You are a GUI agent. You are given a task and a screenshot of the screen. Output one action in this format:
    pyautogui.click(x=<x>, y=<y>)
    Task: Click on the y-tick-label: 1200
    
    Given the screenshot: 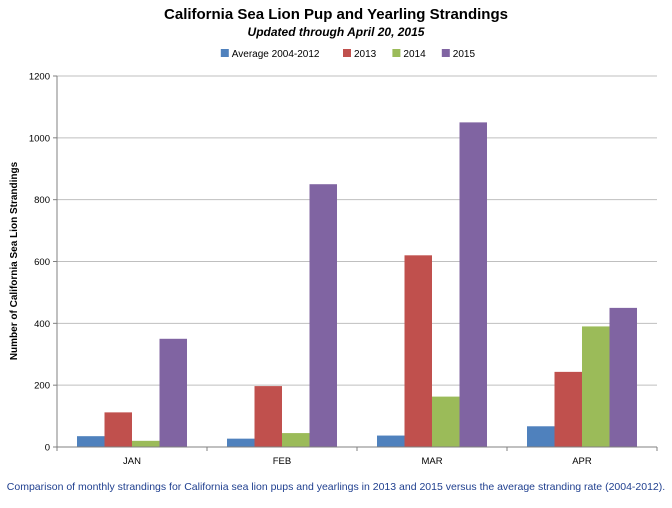 What is the action you would take?
    pyautogui.click(x=39, y=77)
    